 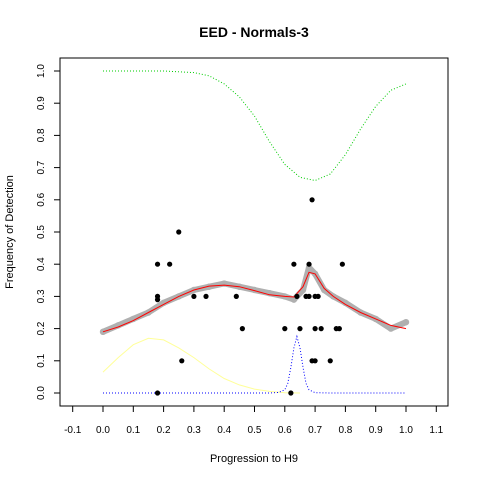 I want to click on blue-dotted-curve, so click(x=254, y=364).